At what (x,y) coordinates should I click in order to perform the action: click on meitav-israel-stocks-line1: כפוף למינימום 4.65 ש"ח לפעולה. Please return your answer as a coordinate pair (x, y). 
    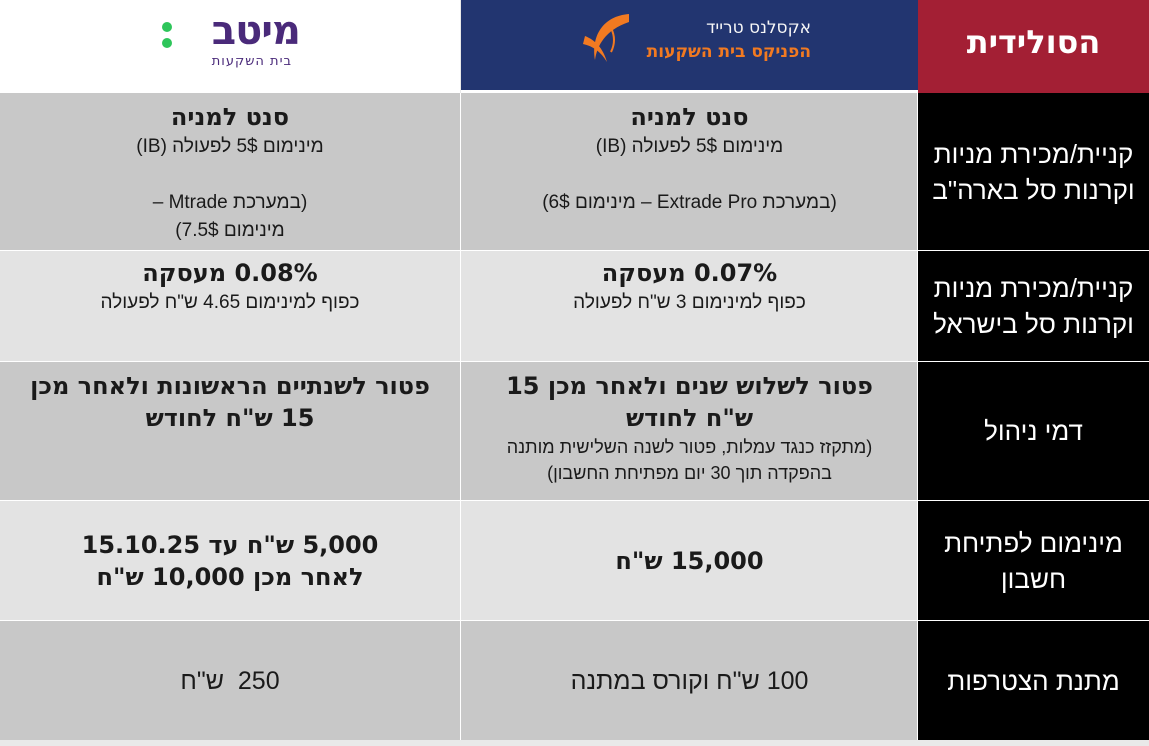
    Looking at the image, I should click on (230, 302).